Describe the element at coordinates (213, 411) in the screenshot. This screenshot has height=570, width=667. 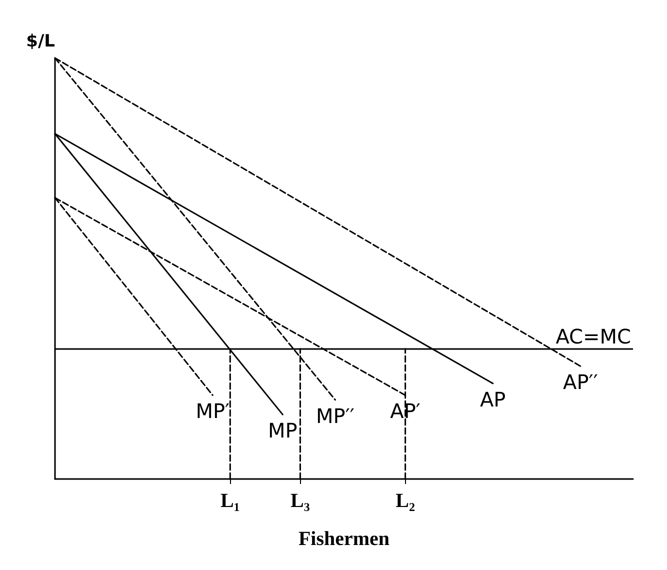
I see `series-label: MP′` at that location.